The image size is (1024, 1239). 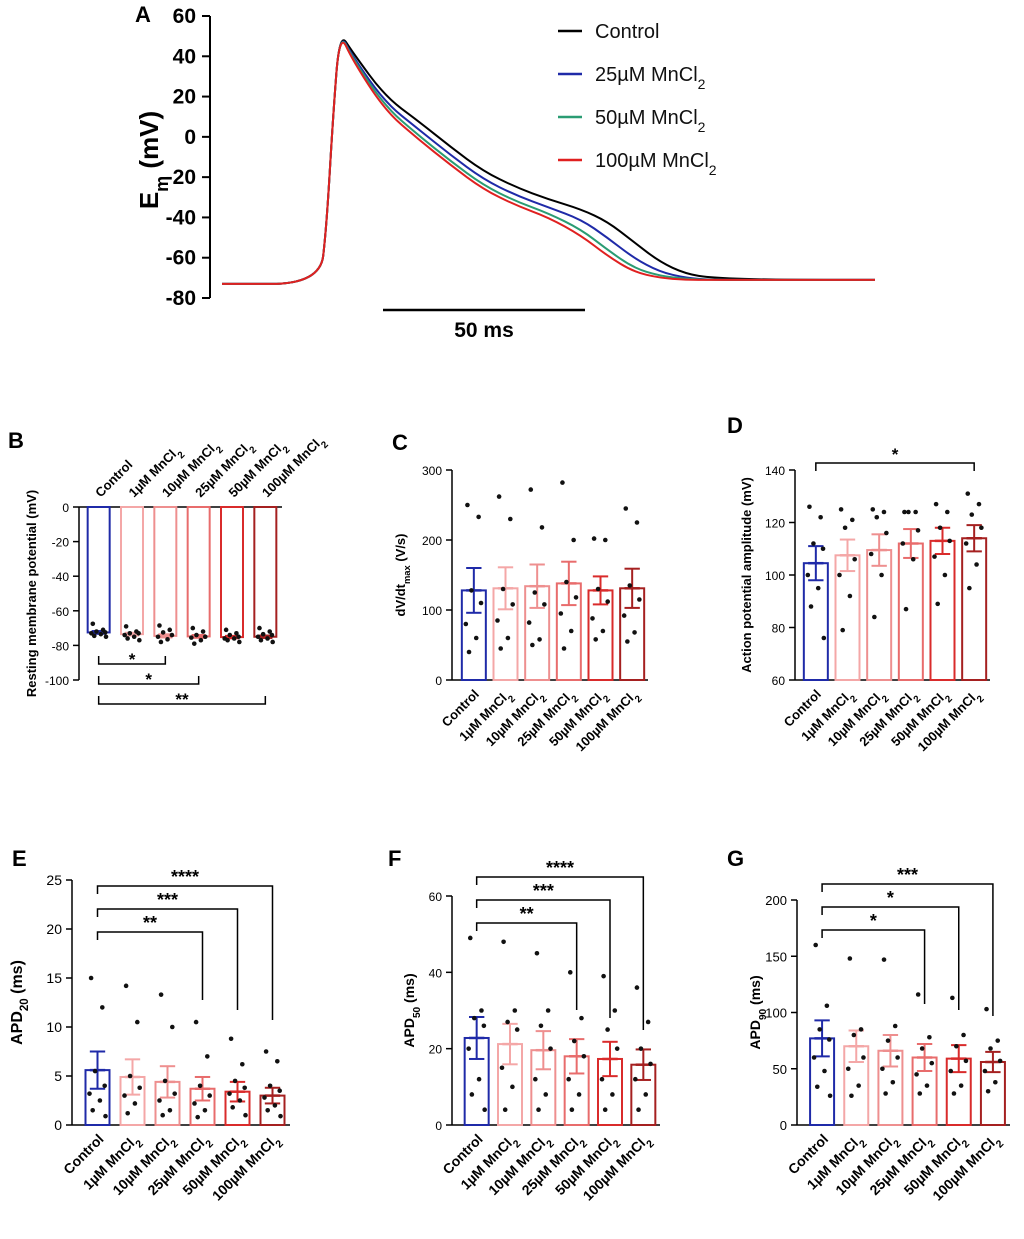 What do you see at coordinates (763, 1014) in the screenshot?
I see `y-axis-label-sub: 90` at bounding box center [763, 1014].